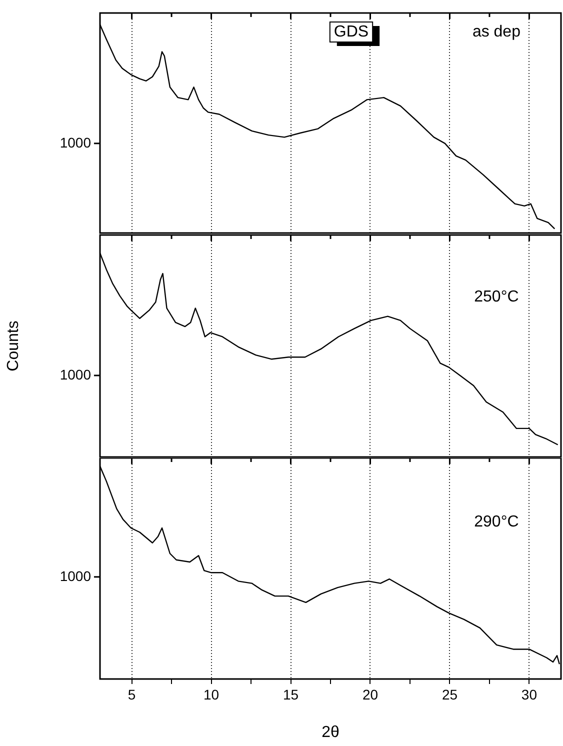 The image size is (563, 746). Describe the element at coordinates (370, 694) in the screenshot. I see `x-tick-label: 20` at that location.